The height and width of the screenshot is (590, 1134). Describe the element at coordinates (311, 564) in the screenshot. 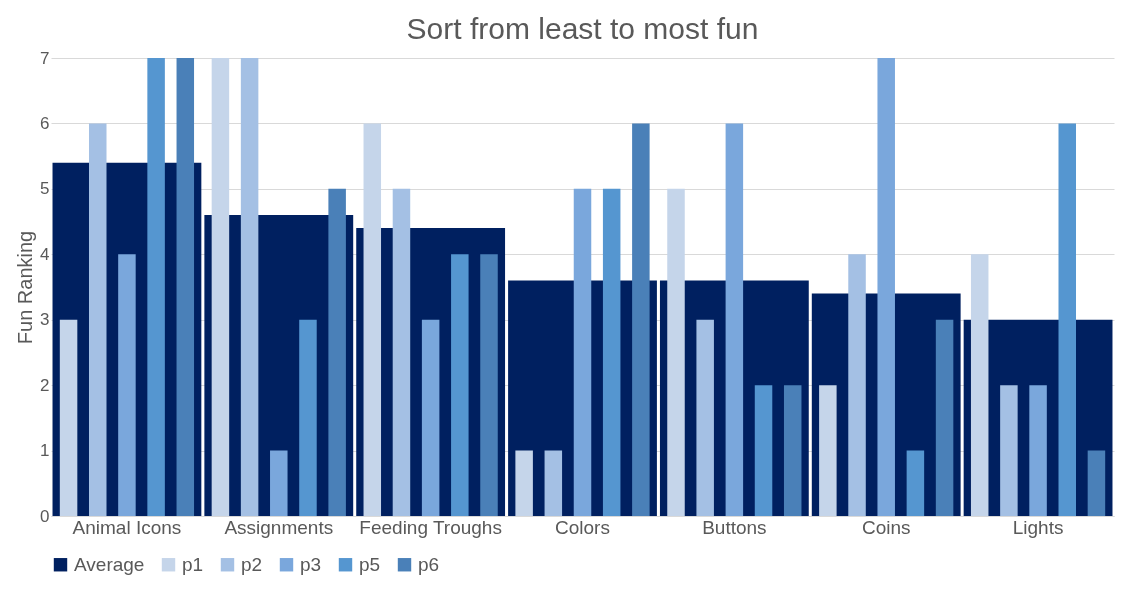

I see `legend-label: p3` at that location.